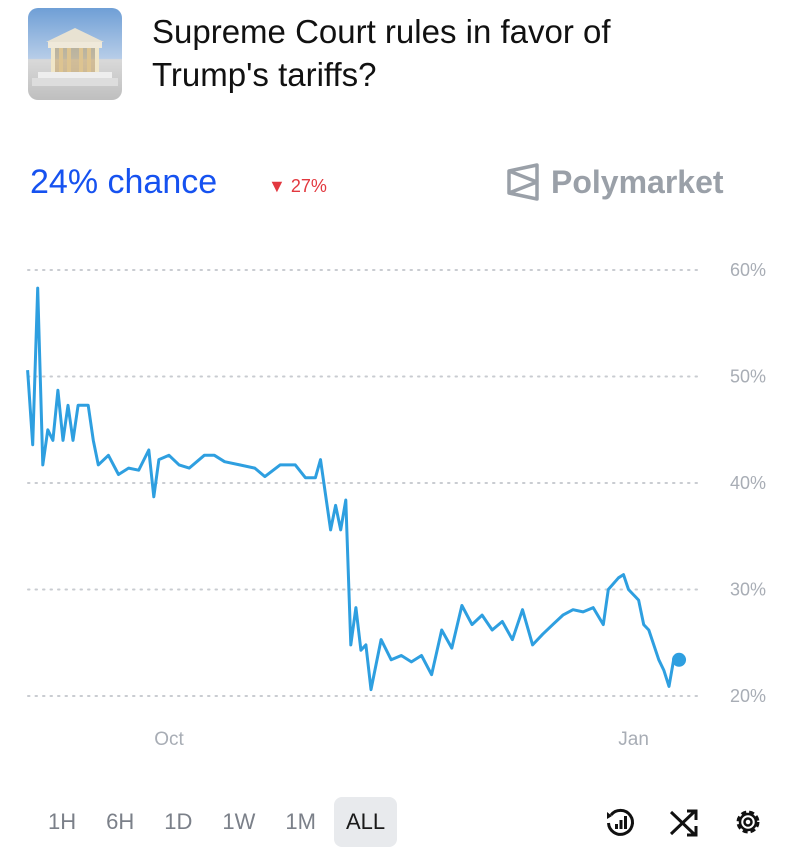 The height and width of the screenshot is (852, 806). I want to click on change-value: 27%, so click(308, 186).